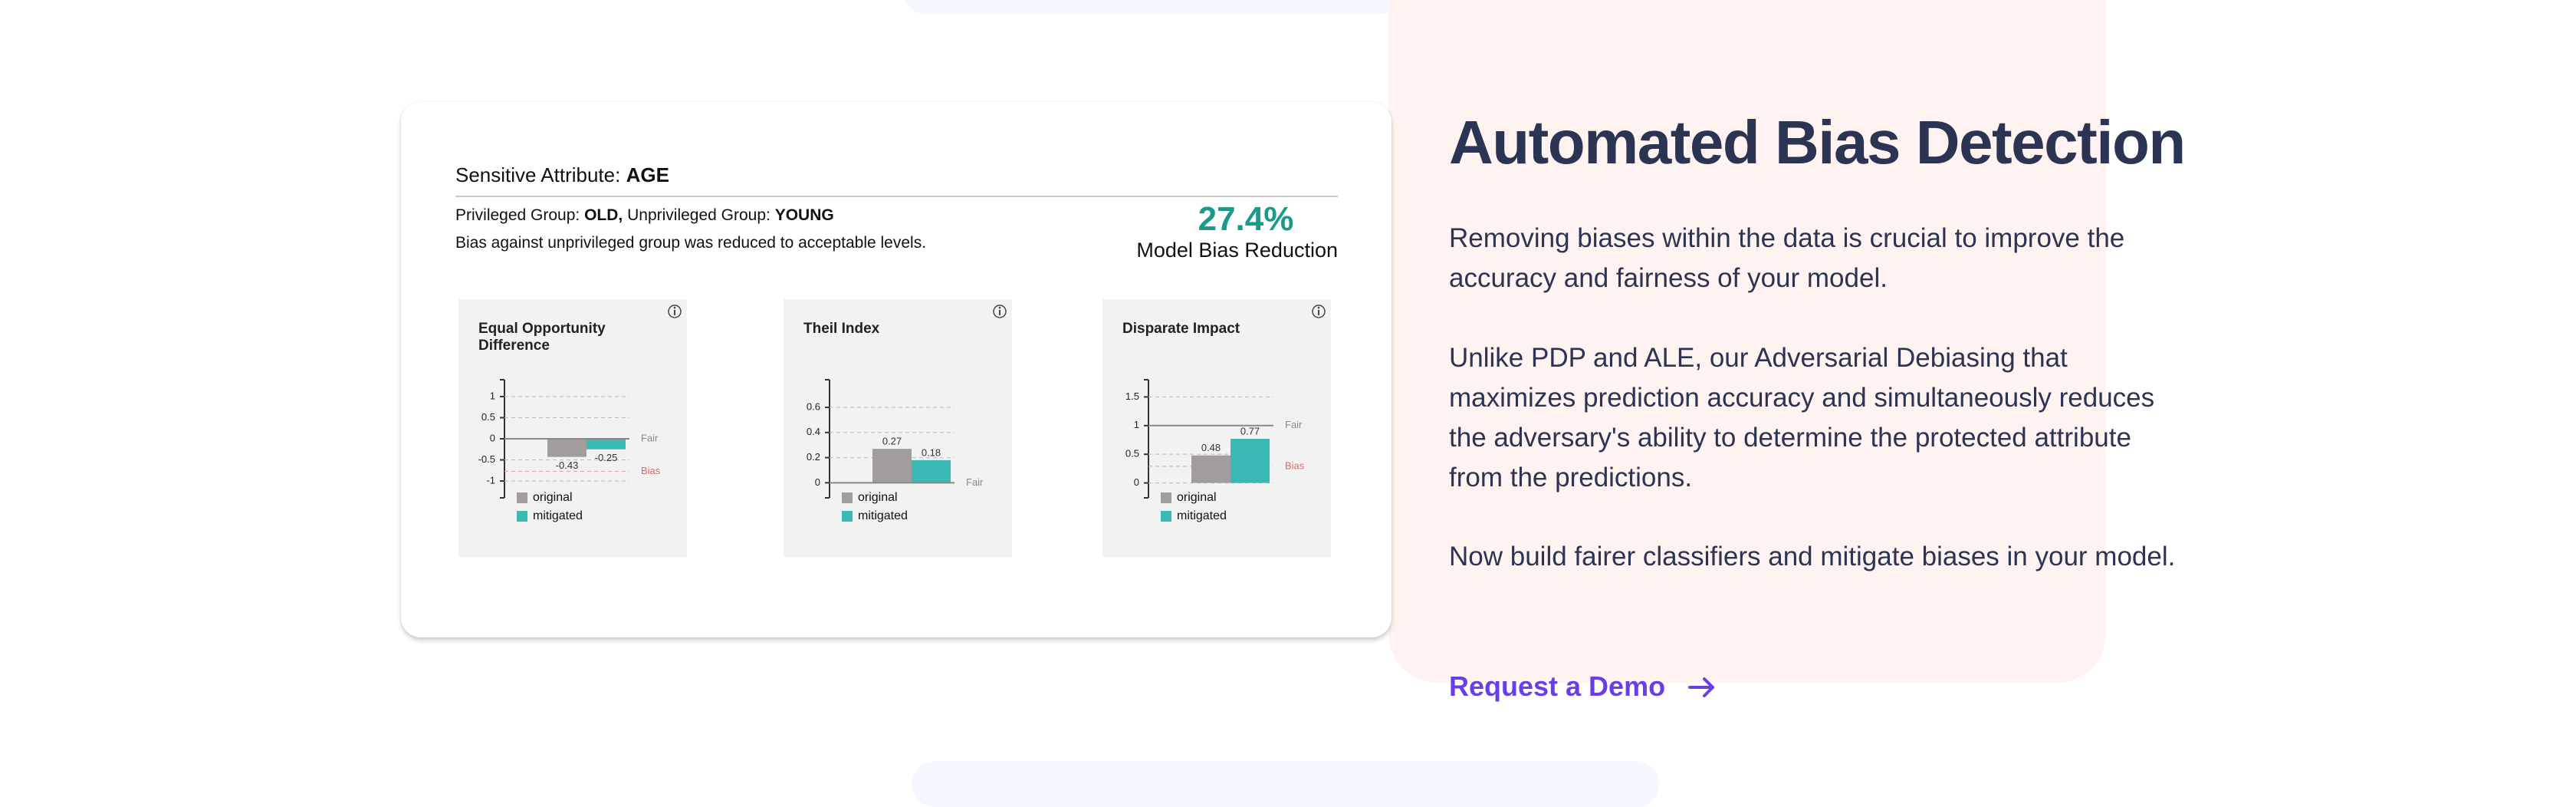  I want to click on unprivileged: YOUNG, so click(804, 215).